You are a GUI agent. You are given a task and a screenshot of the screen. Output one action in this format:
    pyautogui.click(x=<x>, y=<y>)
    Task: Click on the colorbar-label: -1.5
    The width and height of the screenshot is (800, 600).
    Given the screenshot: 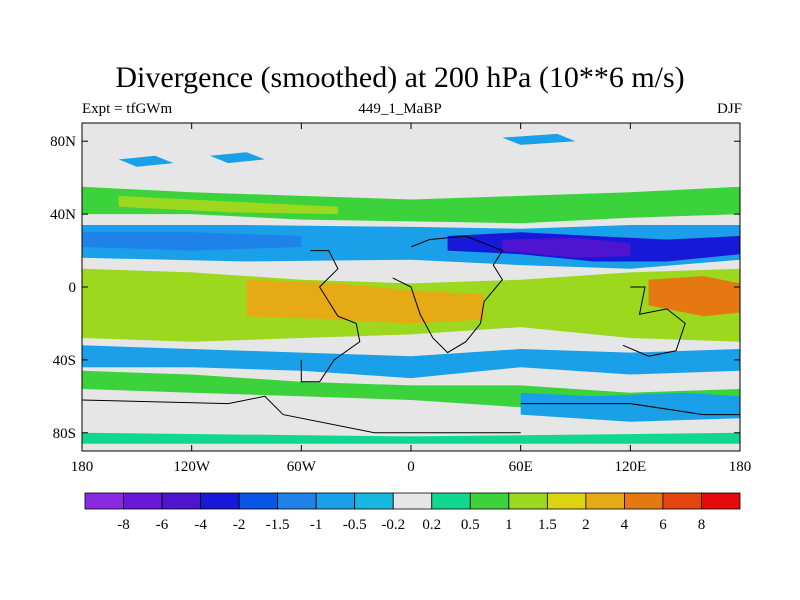 What is the action you would take?
    pyautogui.click(x=278, y=525)
    